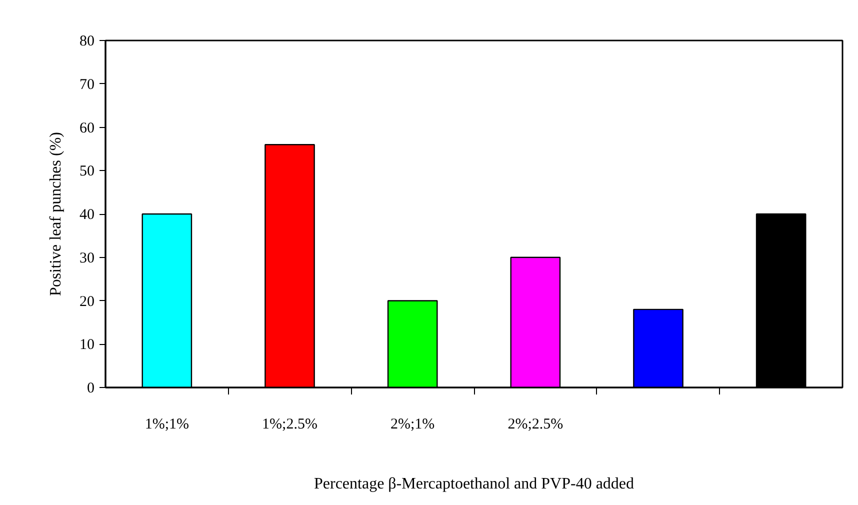 This screenshot has height=505, width=858. Describe the element at coordinates (536, 424) in the screenshot. I see `x-tick-label: 2%;2.5%` at that location.